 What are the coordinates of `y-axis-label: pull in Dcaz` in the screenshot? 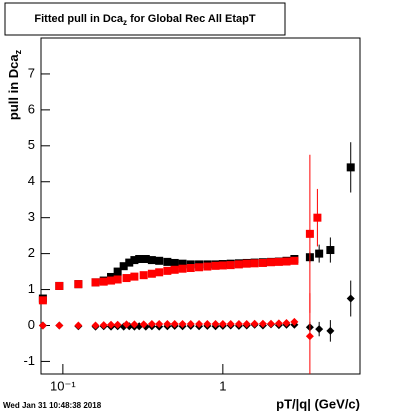 It's located at (14, 84).